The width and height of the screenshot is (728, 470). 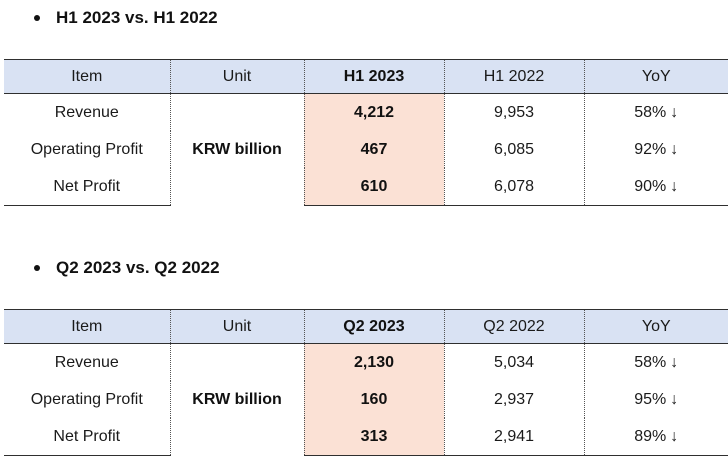 I want to click on section-heading: Q2 2023 vs. Q2 2022, so click(x=127, y=268).